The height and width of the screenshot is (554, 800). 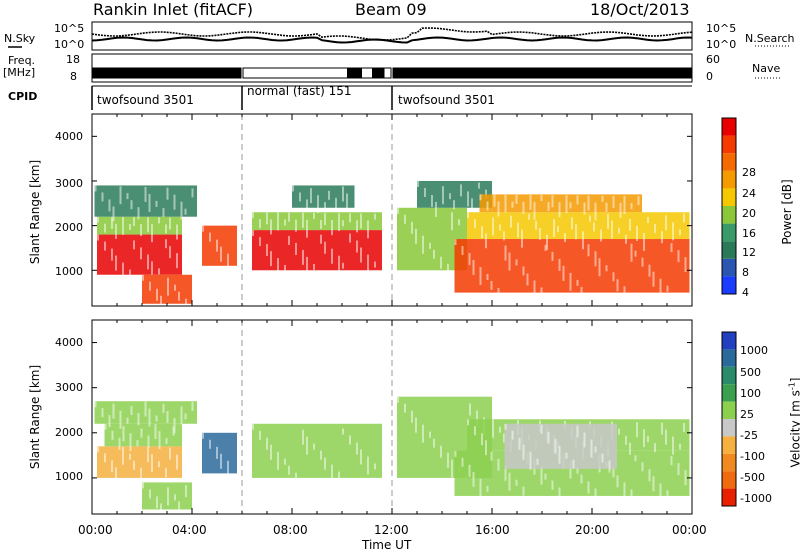 What do you see at coordinates (392, 40) in the screenshot?
I see `nsearch-trace` at bounding box center [392, 40].